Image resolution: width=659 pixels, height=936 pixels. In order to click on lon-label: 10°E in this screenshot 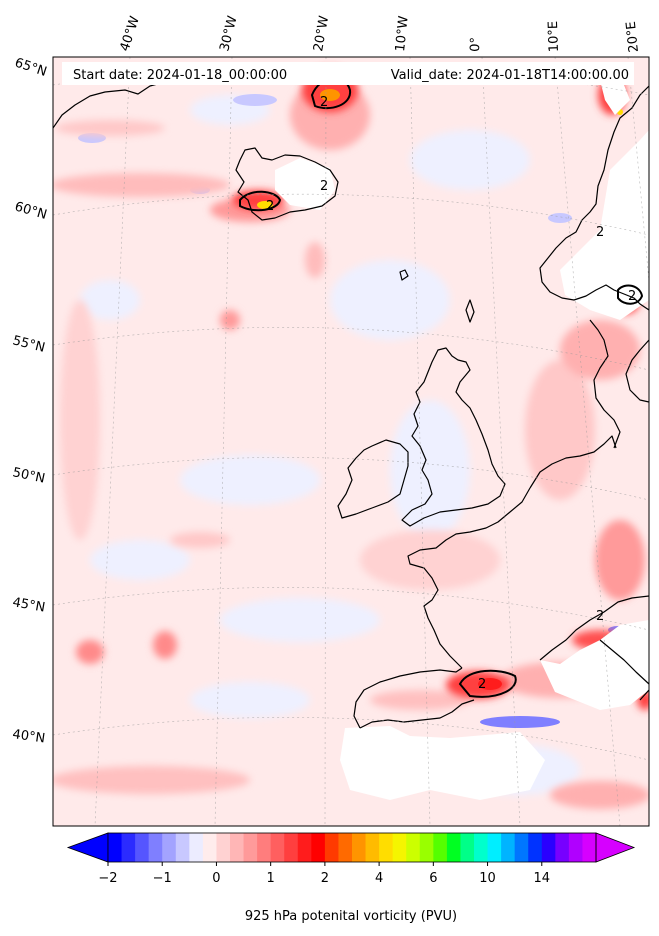, I will do `click(554, 37)`.